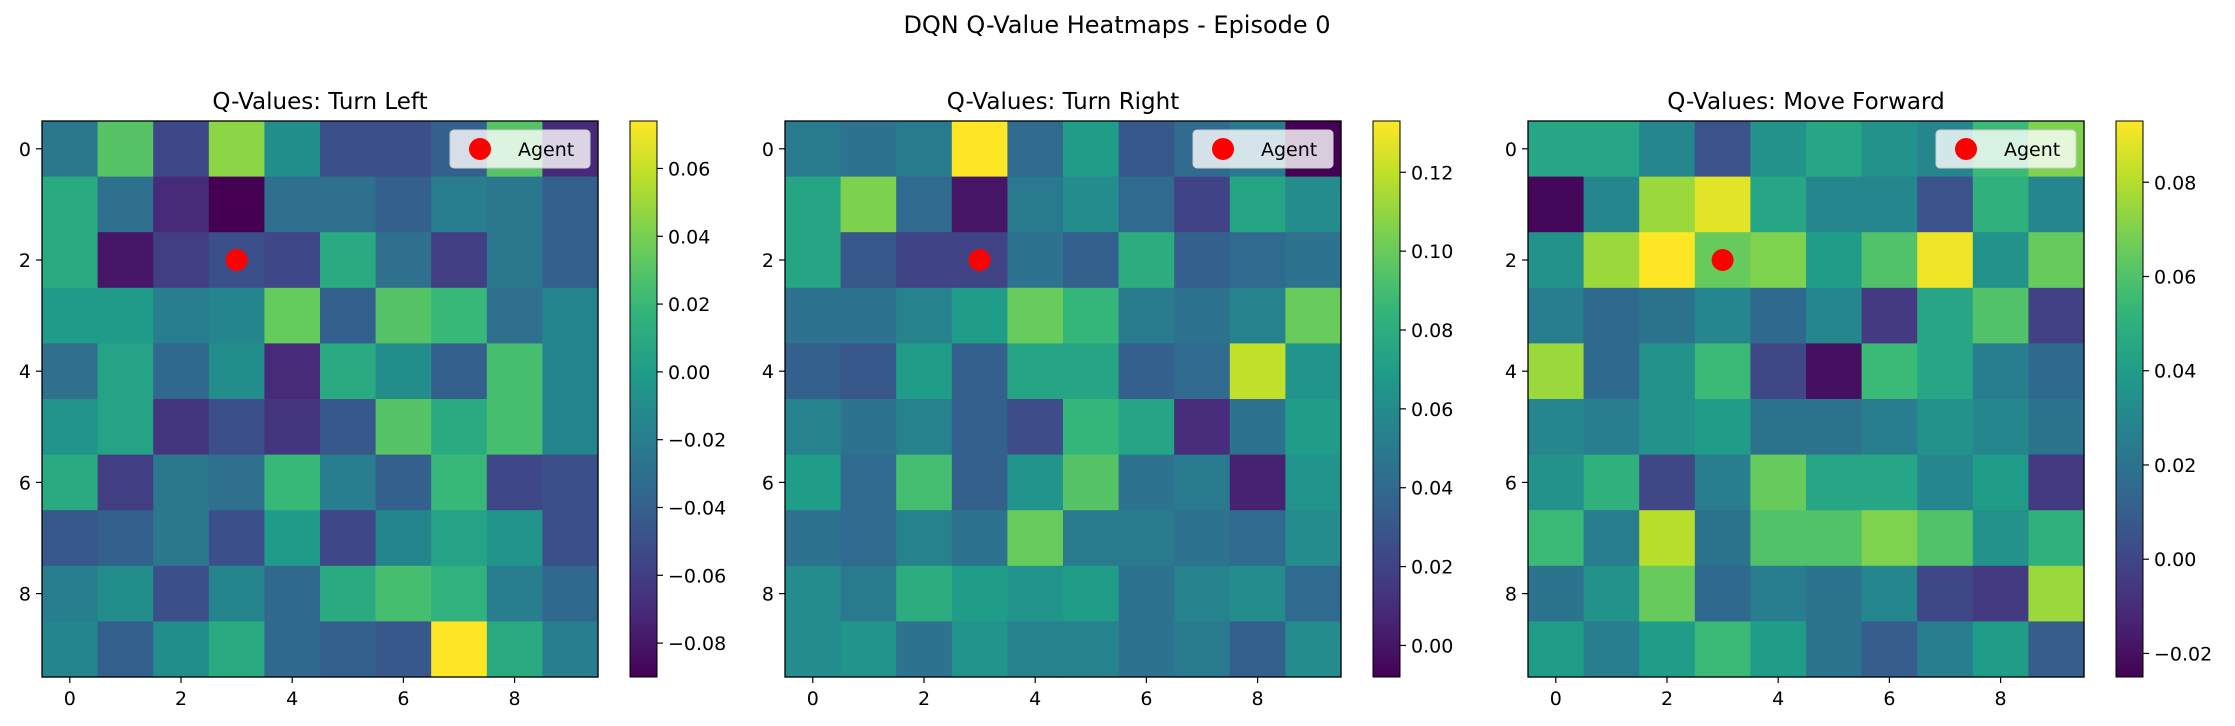 The image size is (2235, 726). I want to click on colorbar-tick-label: 0.06, so click(1432, 410).